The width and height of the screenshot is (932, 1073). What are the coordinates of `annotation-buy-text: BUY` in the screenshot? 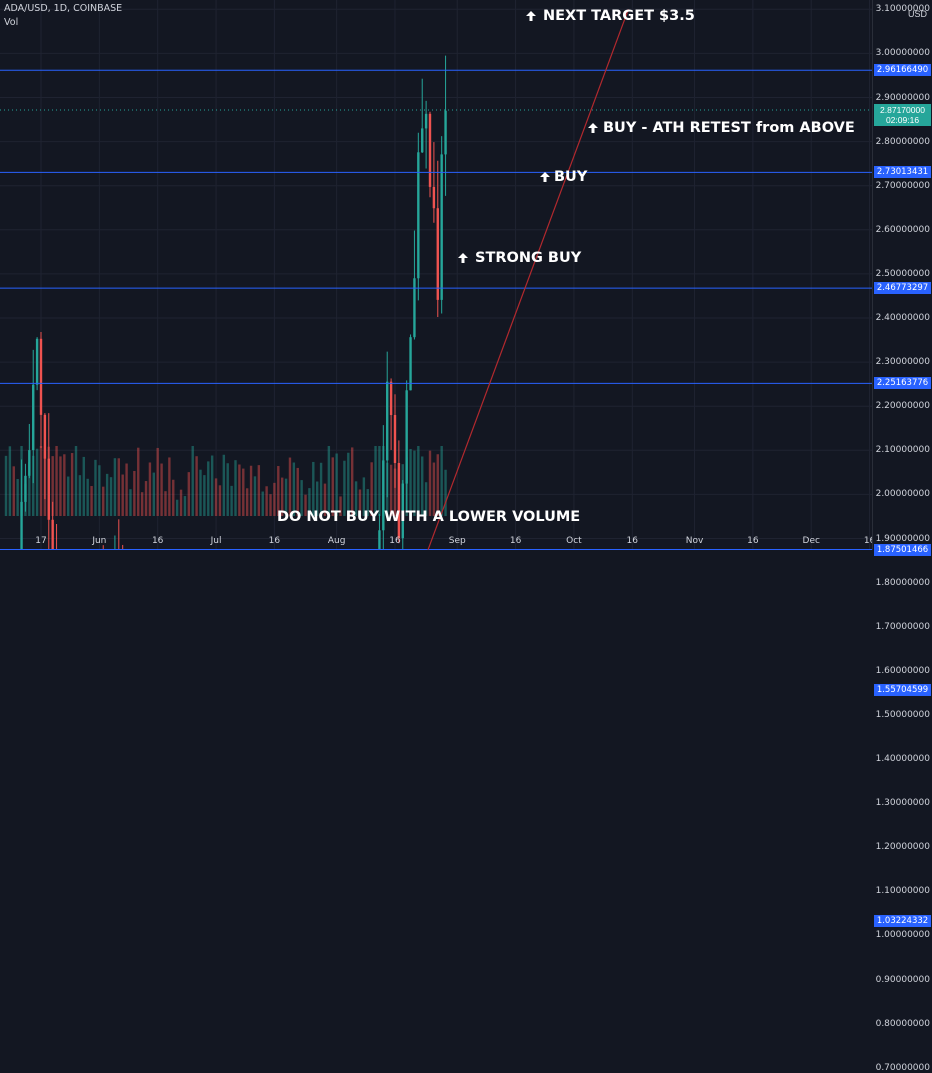 It's located at (571, 177).